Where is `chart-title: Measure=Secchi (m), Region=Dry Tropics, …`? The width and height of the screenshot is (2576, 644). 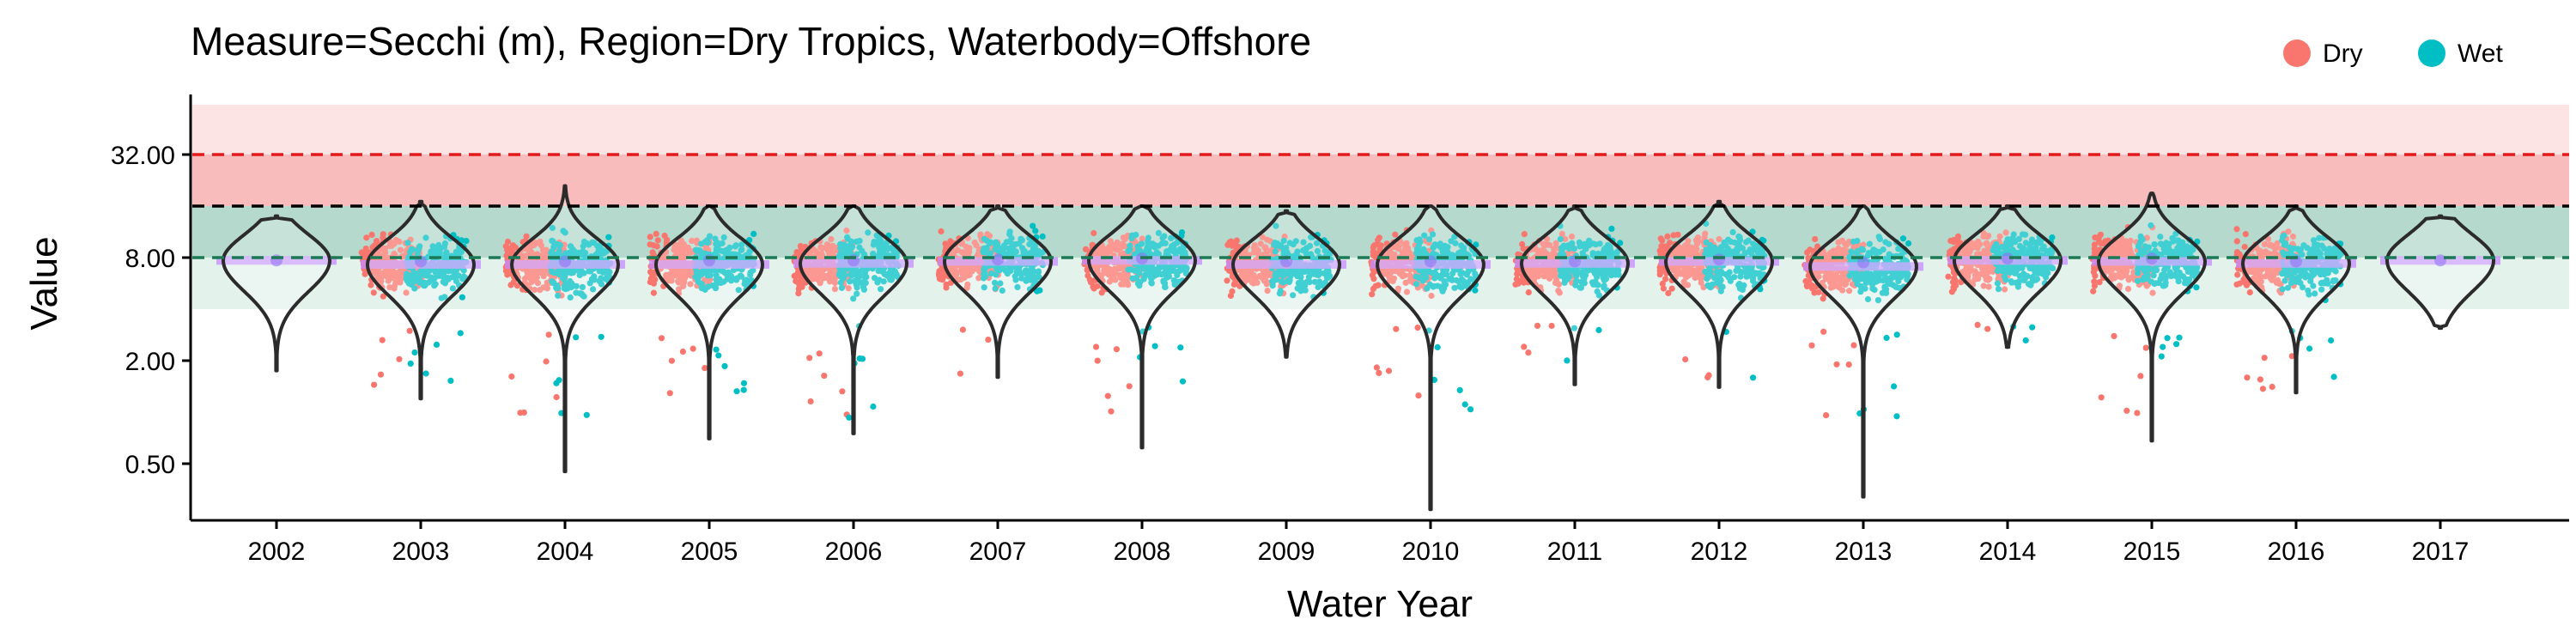
chart-title: Measure=Secchi (m), Region=Dry Tropics, … is located at coordinates (751, 41).